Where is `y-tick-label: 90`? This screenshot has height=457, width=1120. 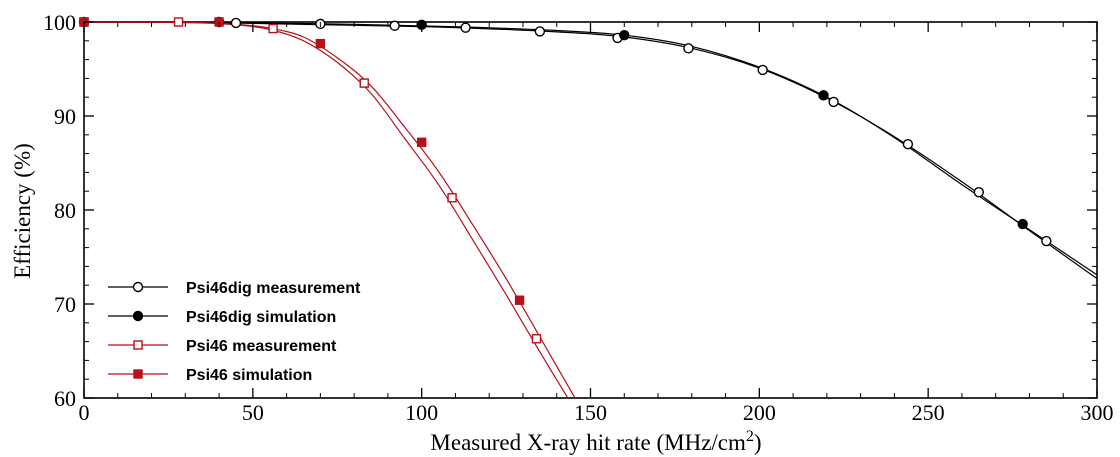 y-tick-label: 90 is located at coordinates (65, 116).